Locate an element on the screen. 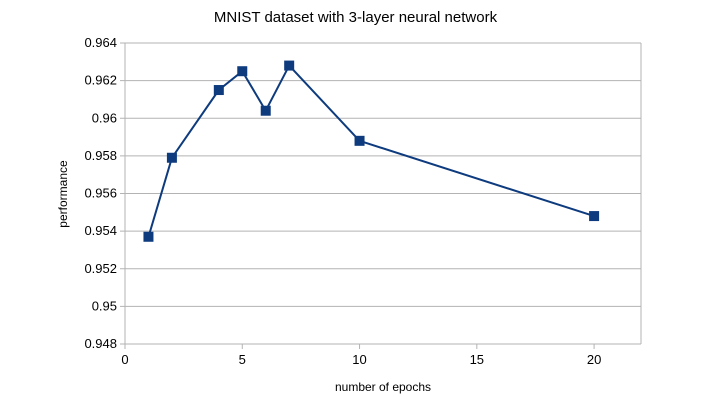 The height and width of the screenshot is (410, 711). y-tick-label: 0.954 is located at coordinates (100, 230).